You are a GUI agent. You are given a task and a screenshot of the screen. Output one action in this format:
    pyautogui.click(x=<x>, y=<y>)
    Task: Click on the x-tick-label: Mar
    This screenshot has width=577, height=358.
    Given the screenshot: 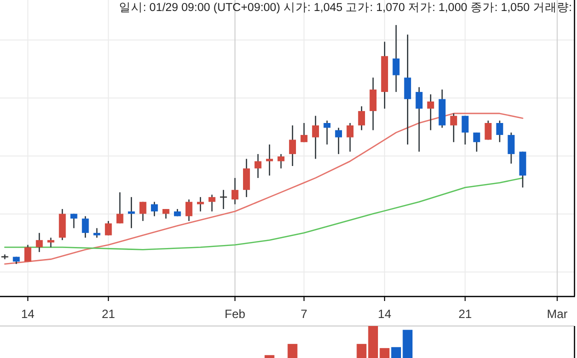 What is the action you would take?
    pyautogui.click(x=557, y=314)
    